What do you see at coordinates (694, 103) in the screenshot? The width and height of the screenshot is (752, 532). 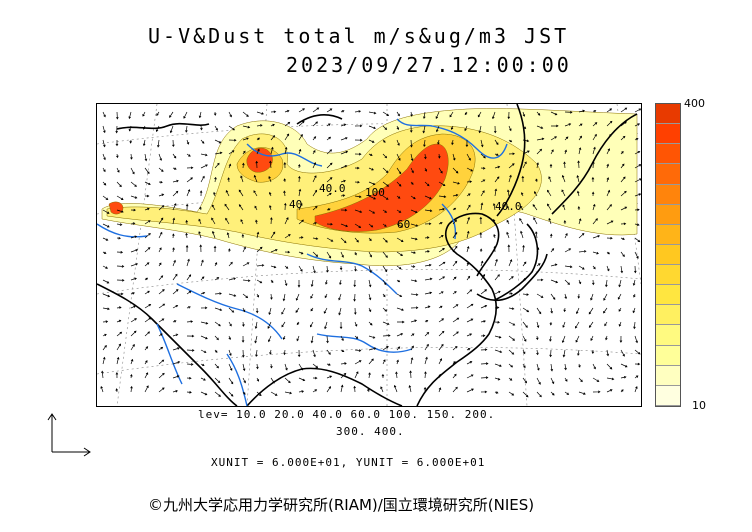 I see `colorbar-max-label: 400` at bounding box center [694, 103].